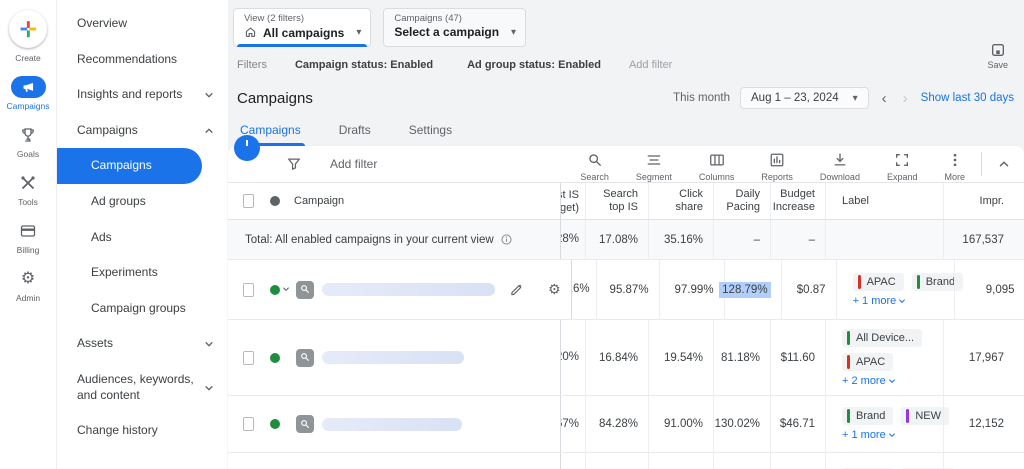  I want to click on filter-chip: Ad group status: Enabled, so click(534, 65).